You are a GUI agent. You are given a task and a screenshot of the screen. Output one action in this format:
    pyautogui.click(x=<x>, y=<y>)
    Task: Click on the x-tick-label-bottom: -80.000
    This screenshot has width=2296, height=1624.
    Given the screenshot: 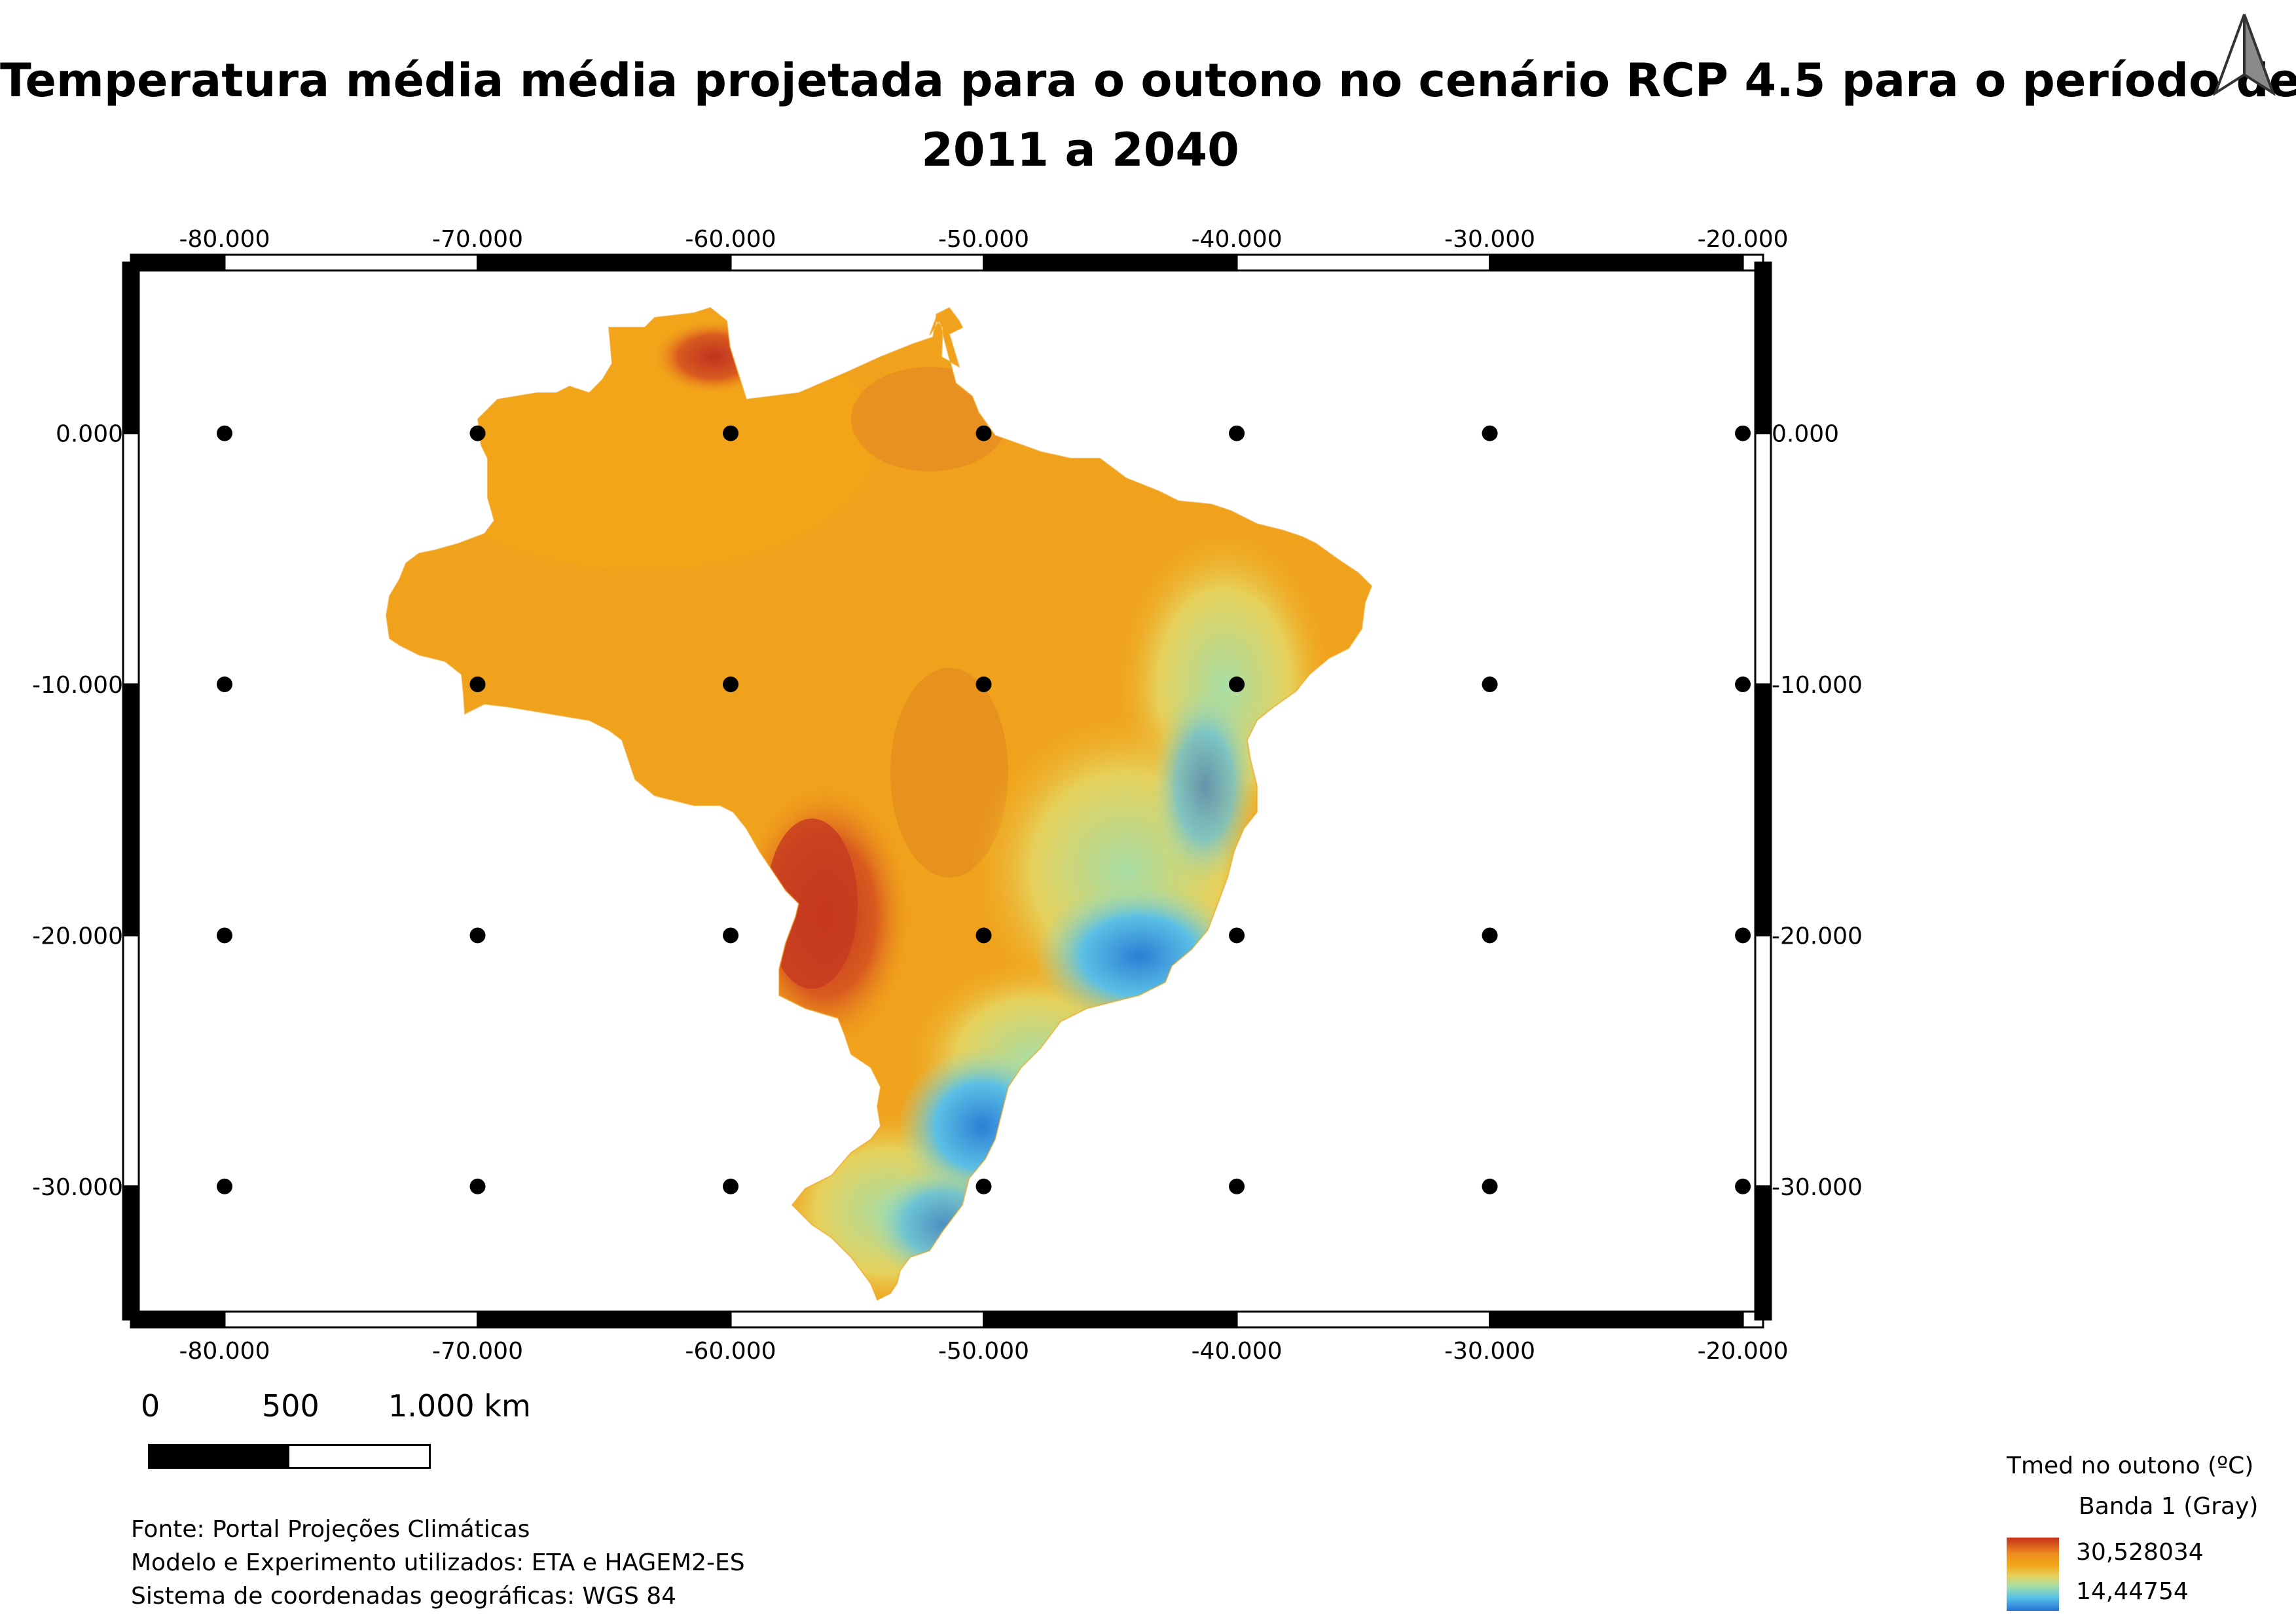 What is the action you would take?
    pyautogui.click(x=224, y=1351)
    